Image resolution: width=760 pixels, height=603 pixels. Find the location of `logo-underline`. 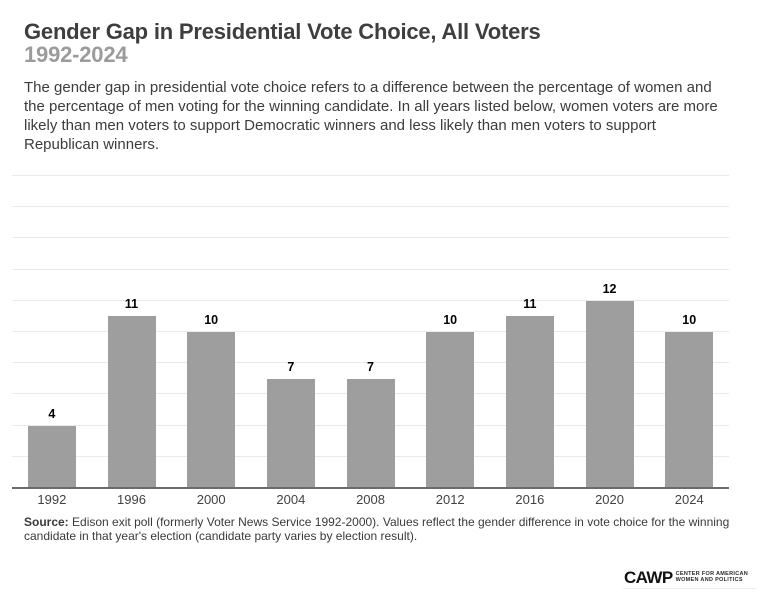

logo-underline is located at coordinates (690, 588).